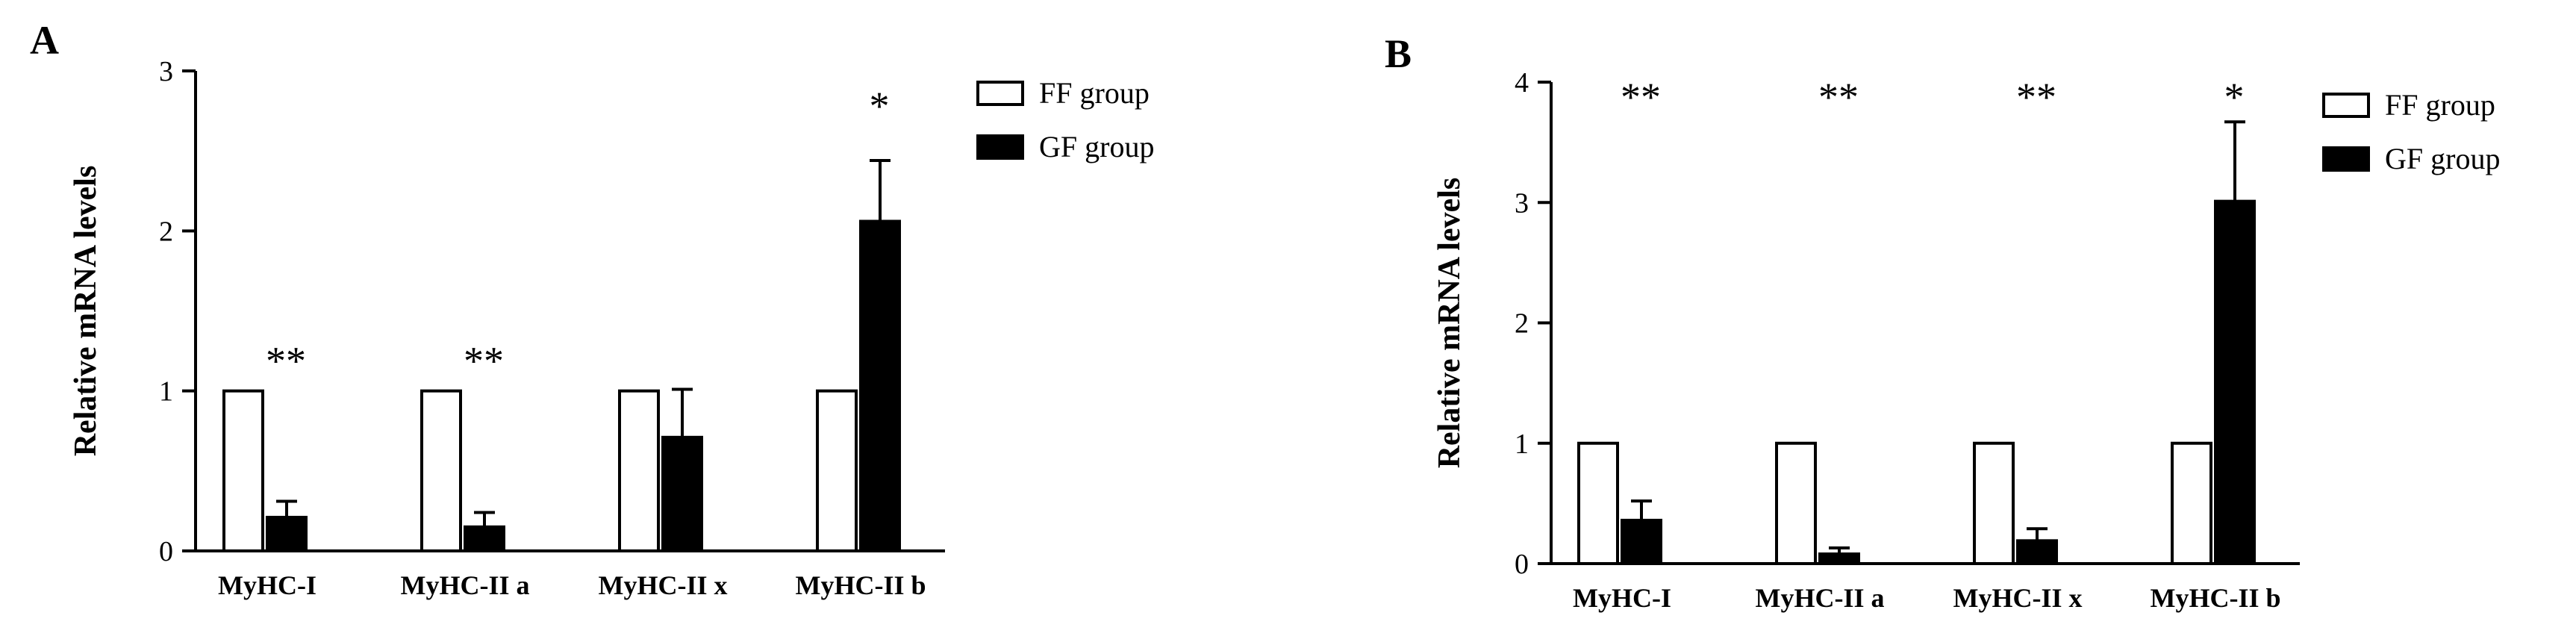 This screenshot has width=2576, height=642. Describe the element at coordinates (44, 40) in the screenshot. I see `panel-label: A` at that location.